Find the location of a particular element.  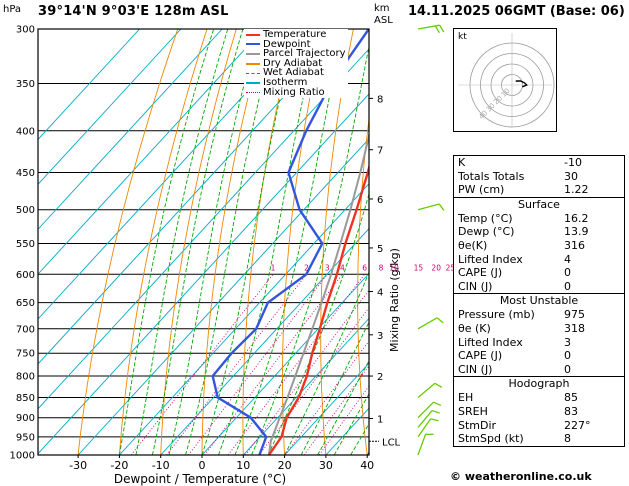

temperature-tick-label: 20 is located at coordinates (285, 465).